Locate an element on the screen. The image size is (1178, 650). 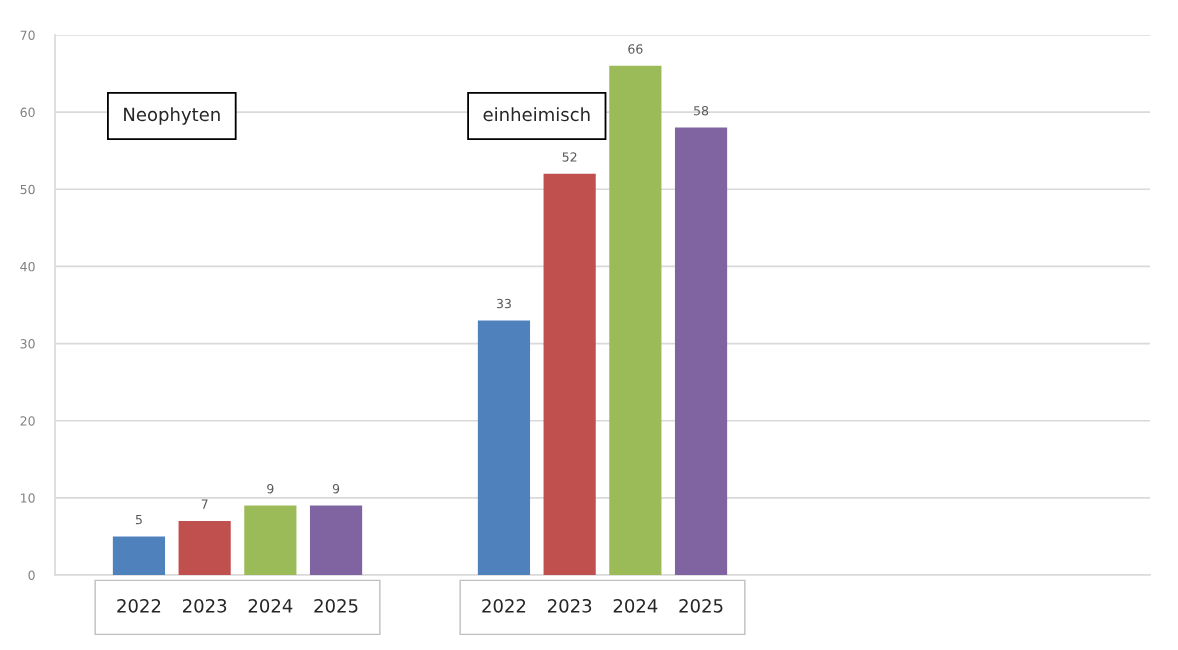
data-label: 5 is located at coordinates (138, 519).